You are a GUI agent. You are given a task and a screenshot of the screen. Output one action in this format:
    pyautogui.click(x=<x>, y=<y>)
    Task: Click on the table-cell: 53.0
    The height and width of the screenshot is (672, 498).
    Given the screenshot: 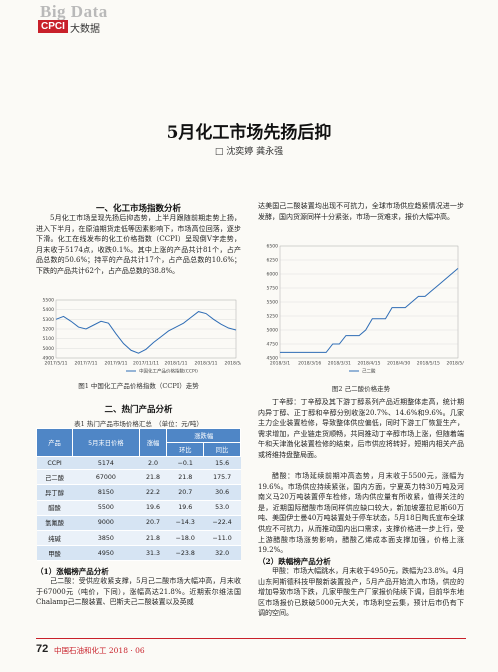 What is the action you would take?
    pyautogui.click(x=222, y=508)
    